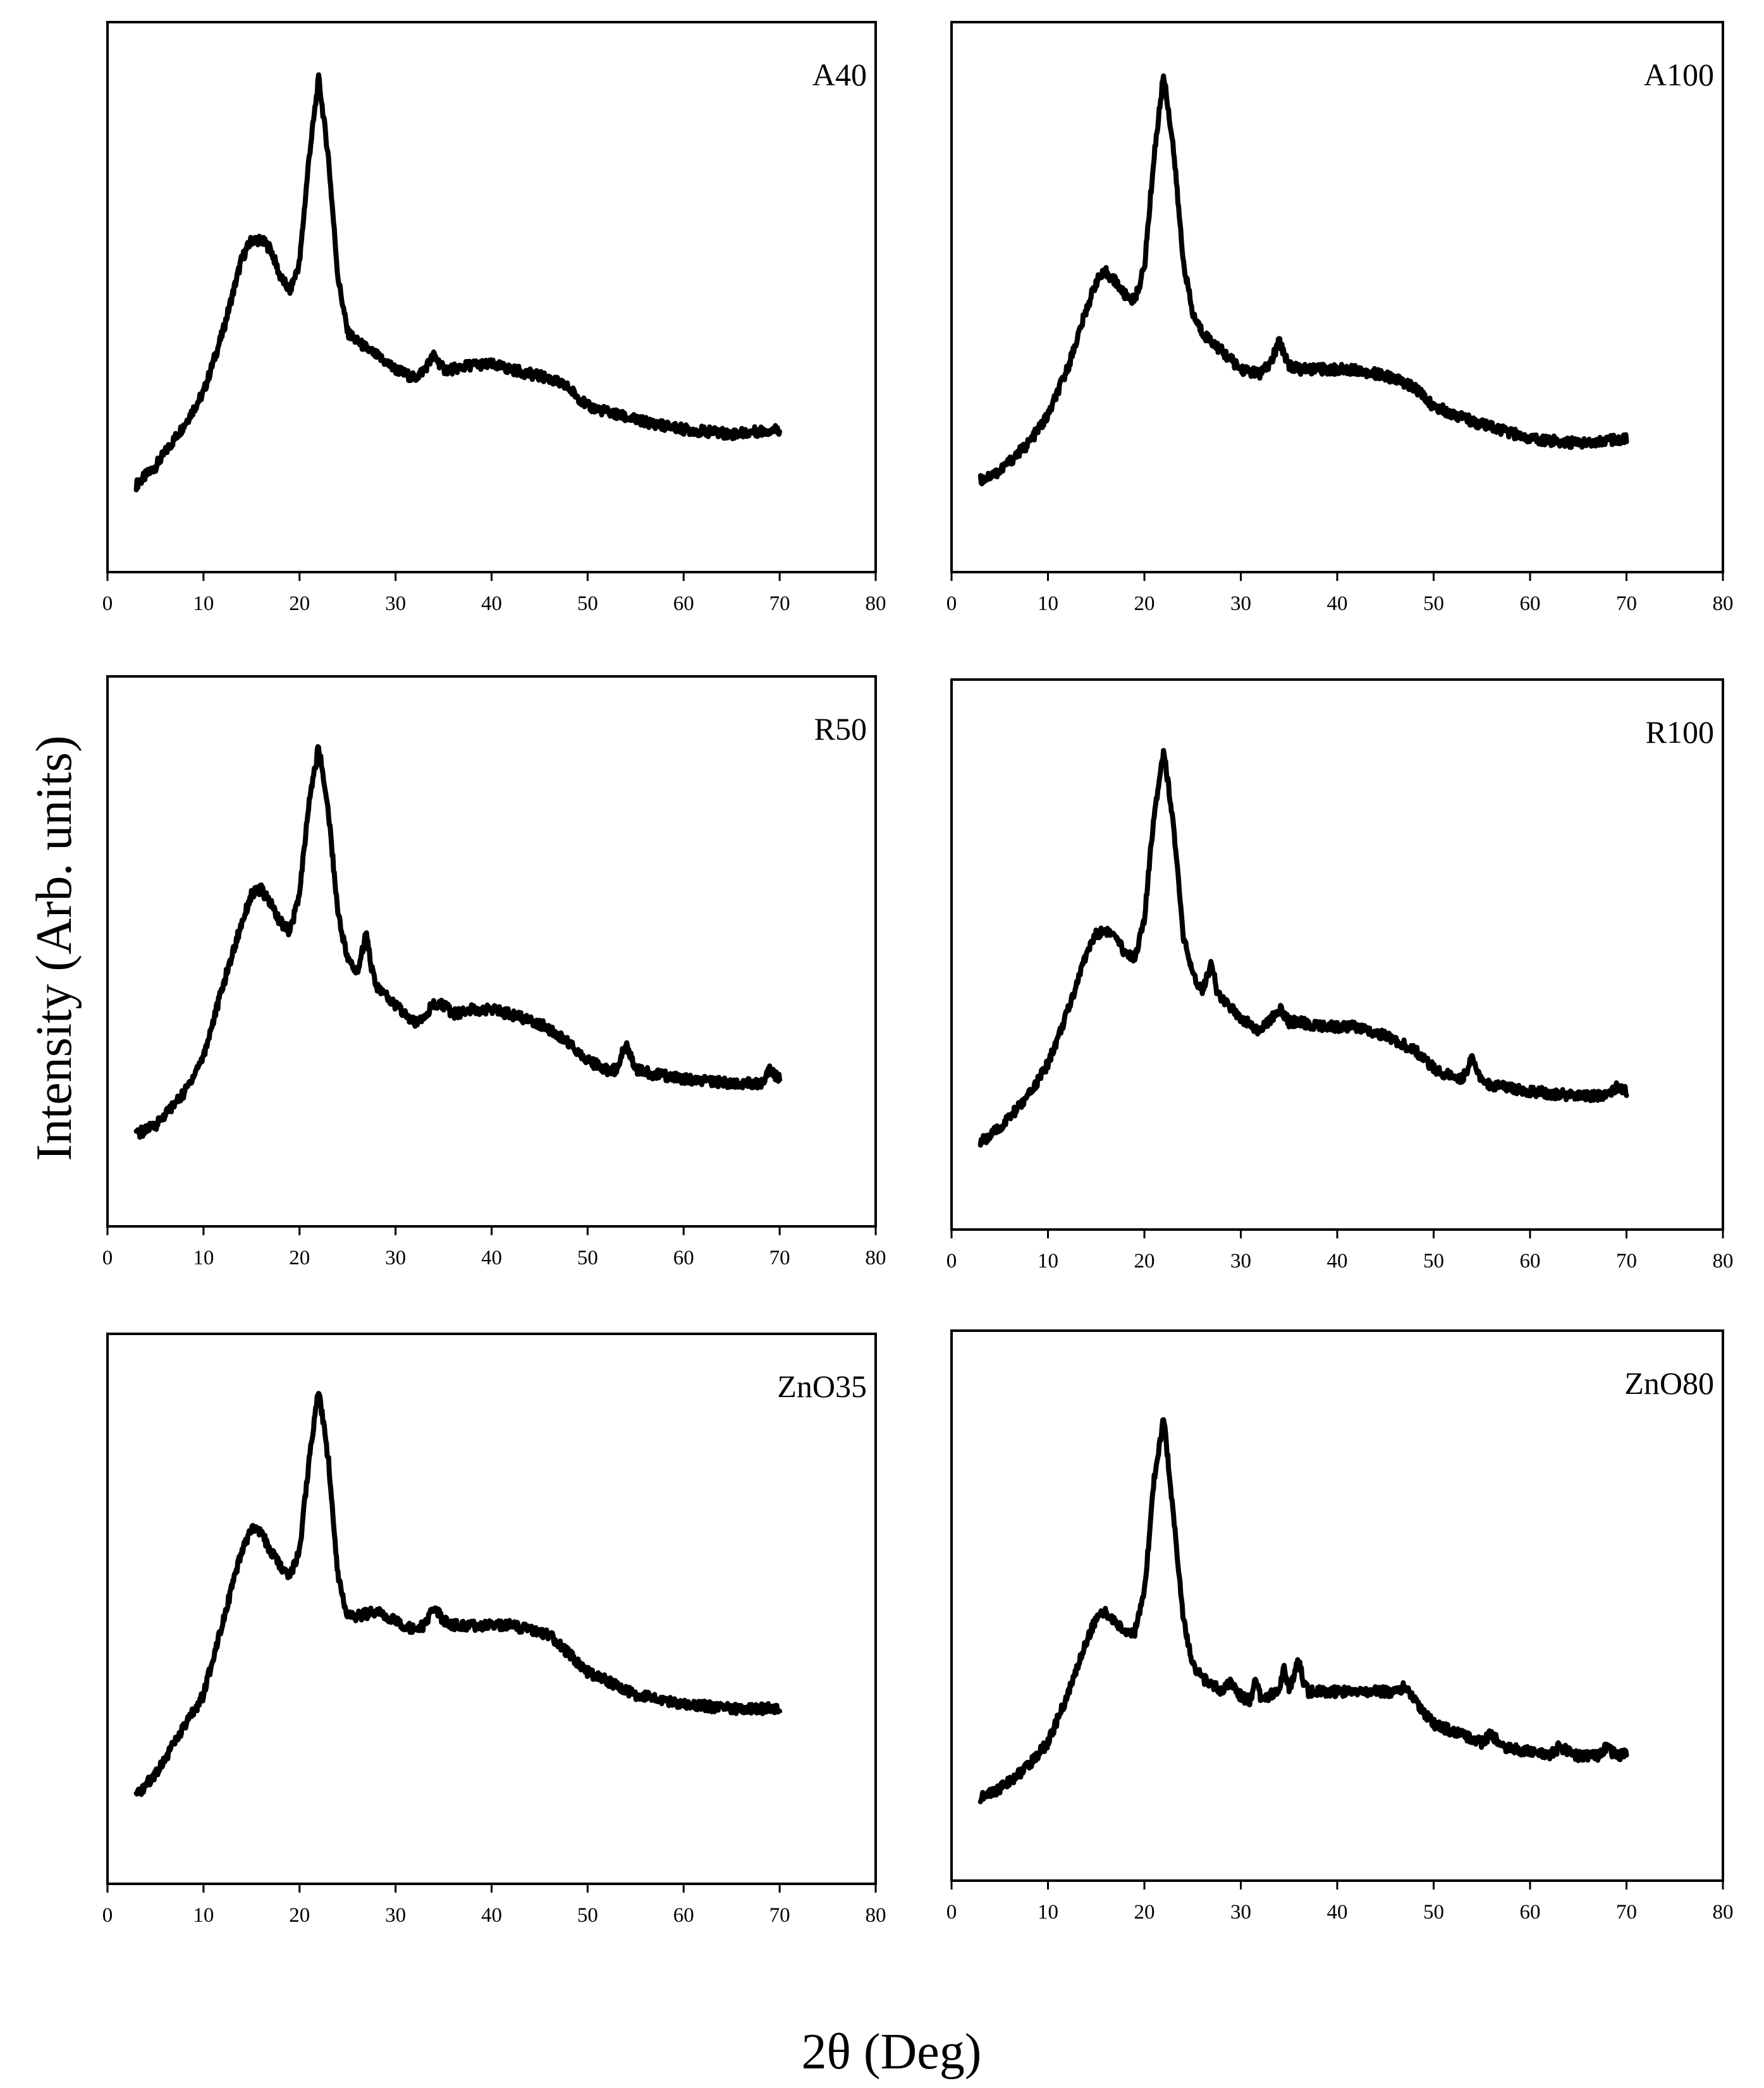  I want to click on xrd-trace-ZnO80, so click(1303, 1611).